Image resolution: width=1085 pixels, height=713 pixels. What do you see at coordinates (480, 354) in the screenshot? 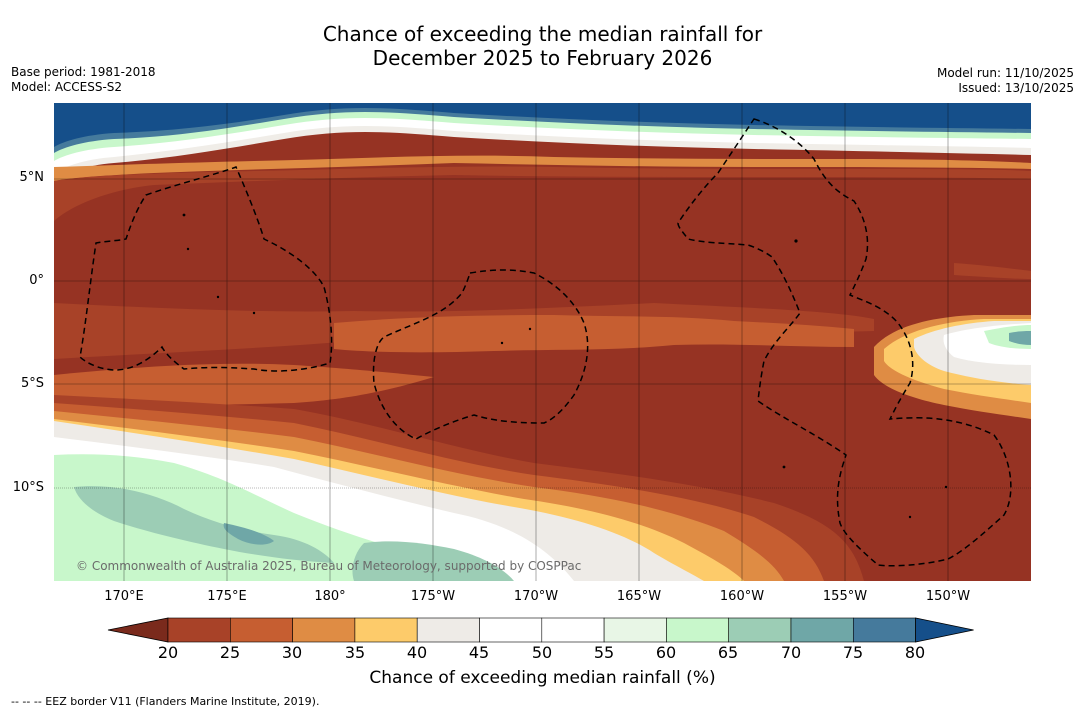
I see `eez-phoenix` at bounding box center [480, 354].